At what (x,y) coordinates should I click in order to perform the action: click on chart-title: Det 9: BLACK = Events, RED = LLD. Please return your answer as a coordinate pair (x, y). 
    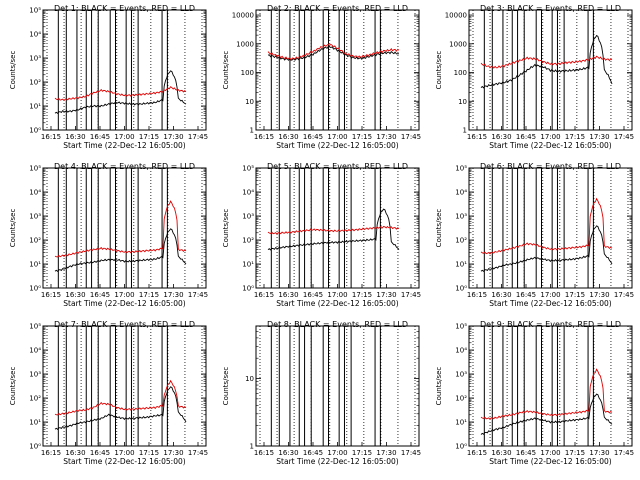
    Looking at the image, I should click on (550, 324).